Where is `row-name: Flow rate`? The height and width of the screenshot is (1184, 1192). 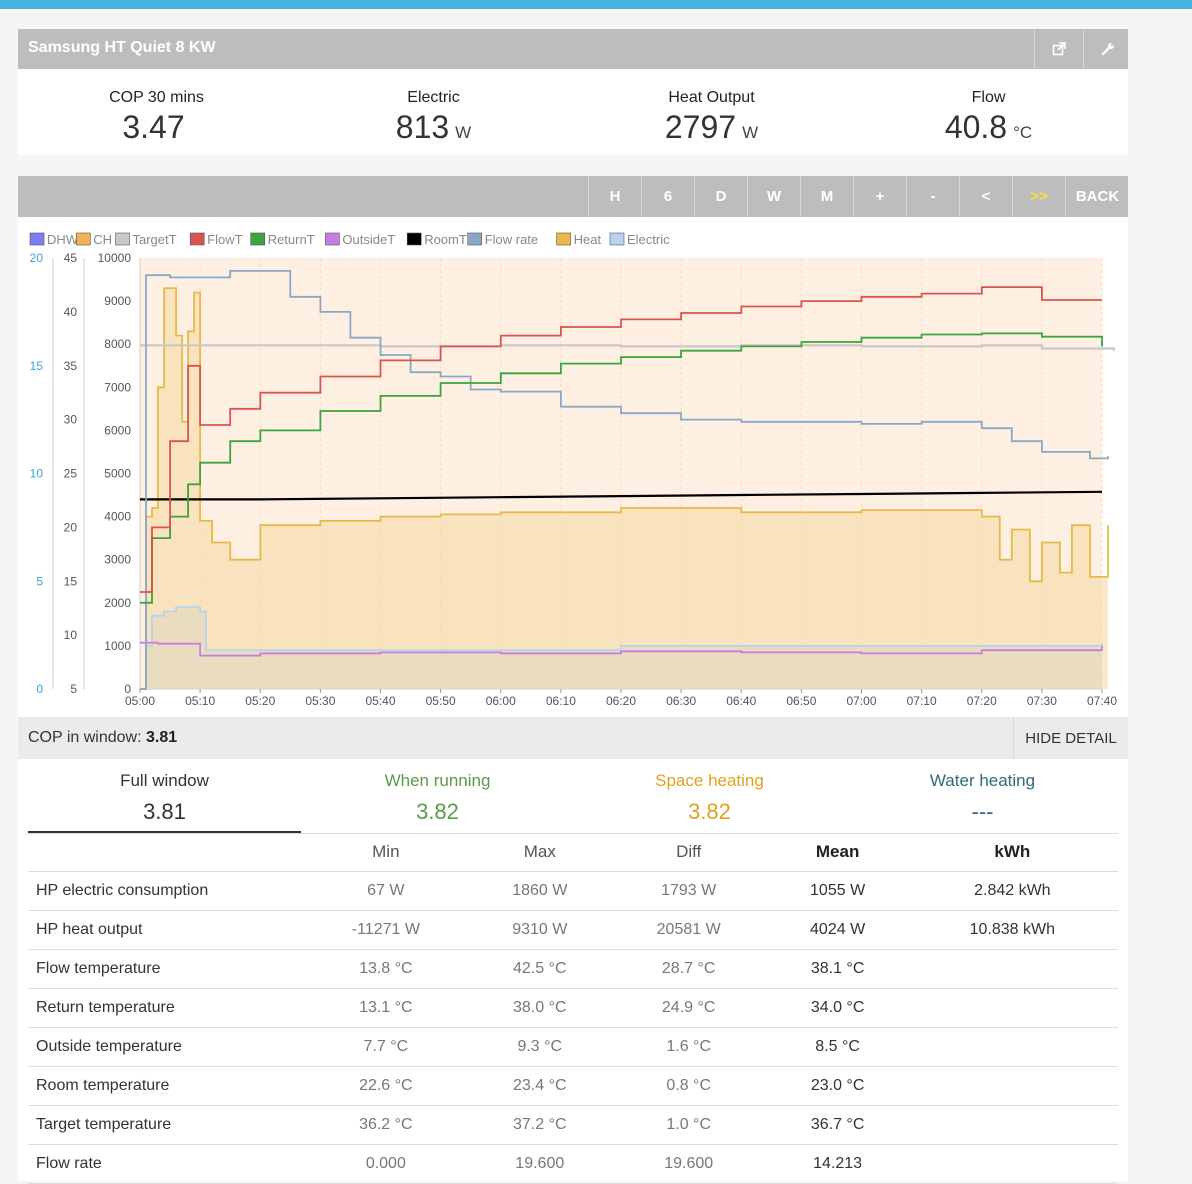 row-name: Flow rate is located at coordinates (164, 1164).